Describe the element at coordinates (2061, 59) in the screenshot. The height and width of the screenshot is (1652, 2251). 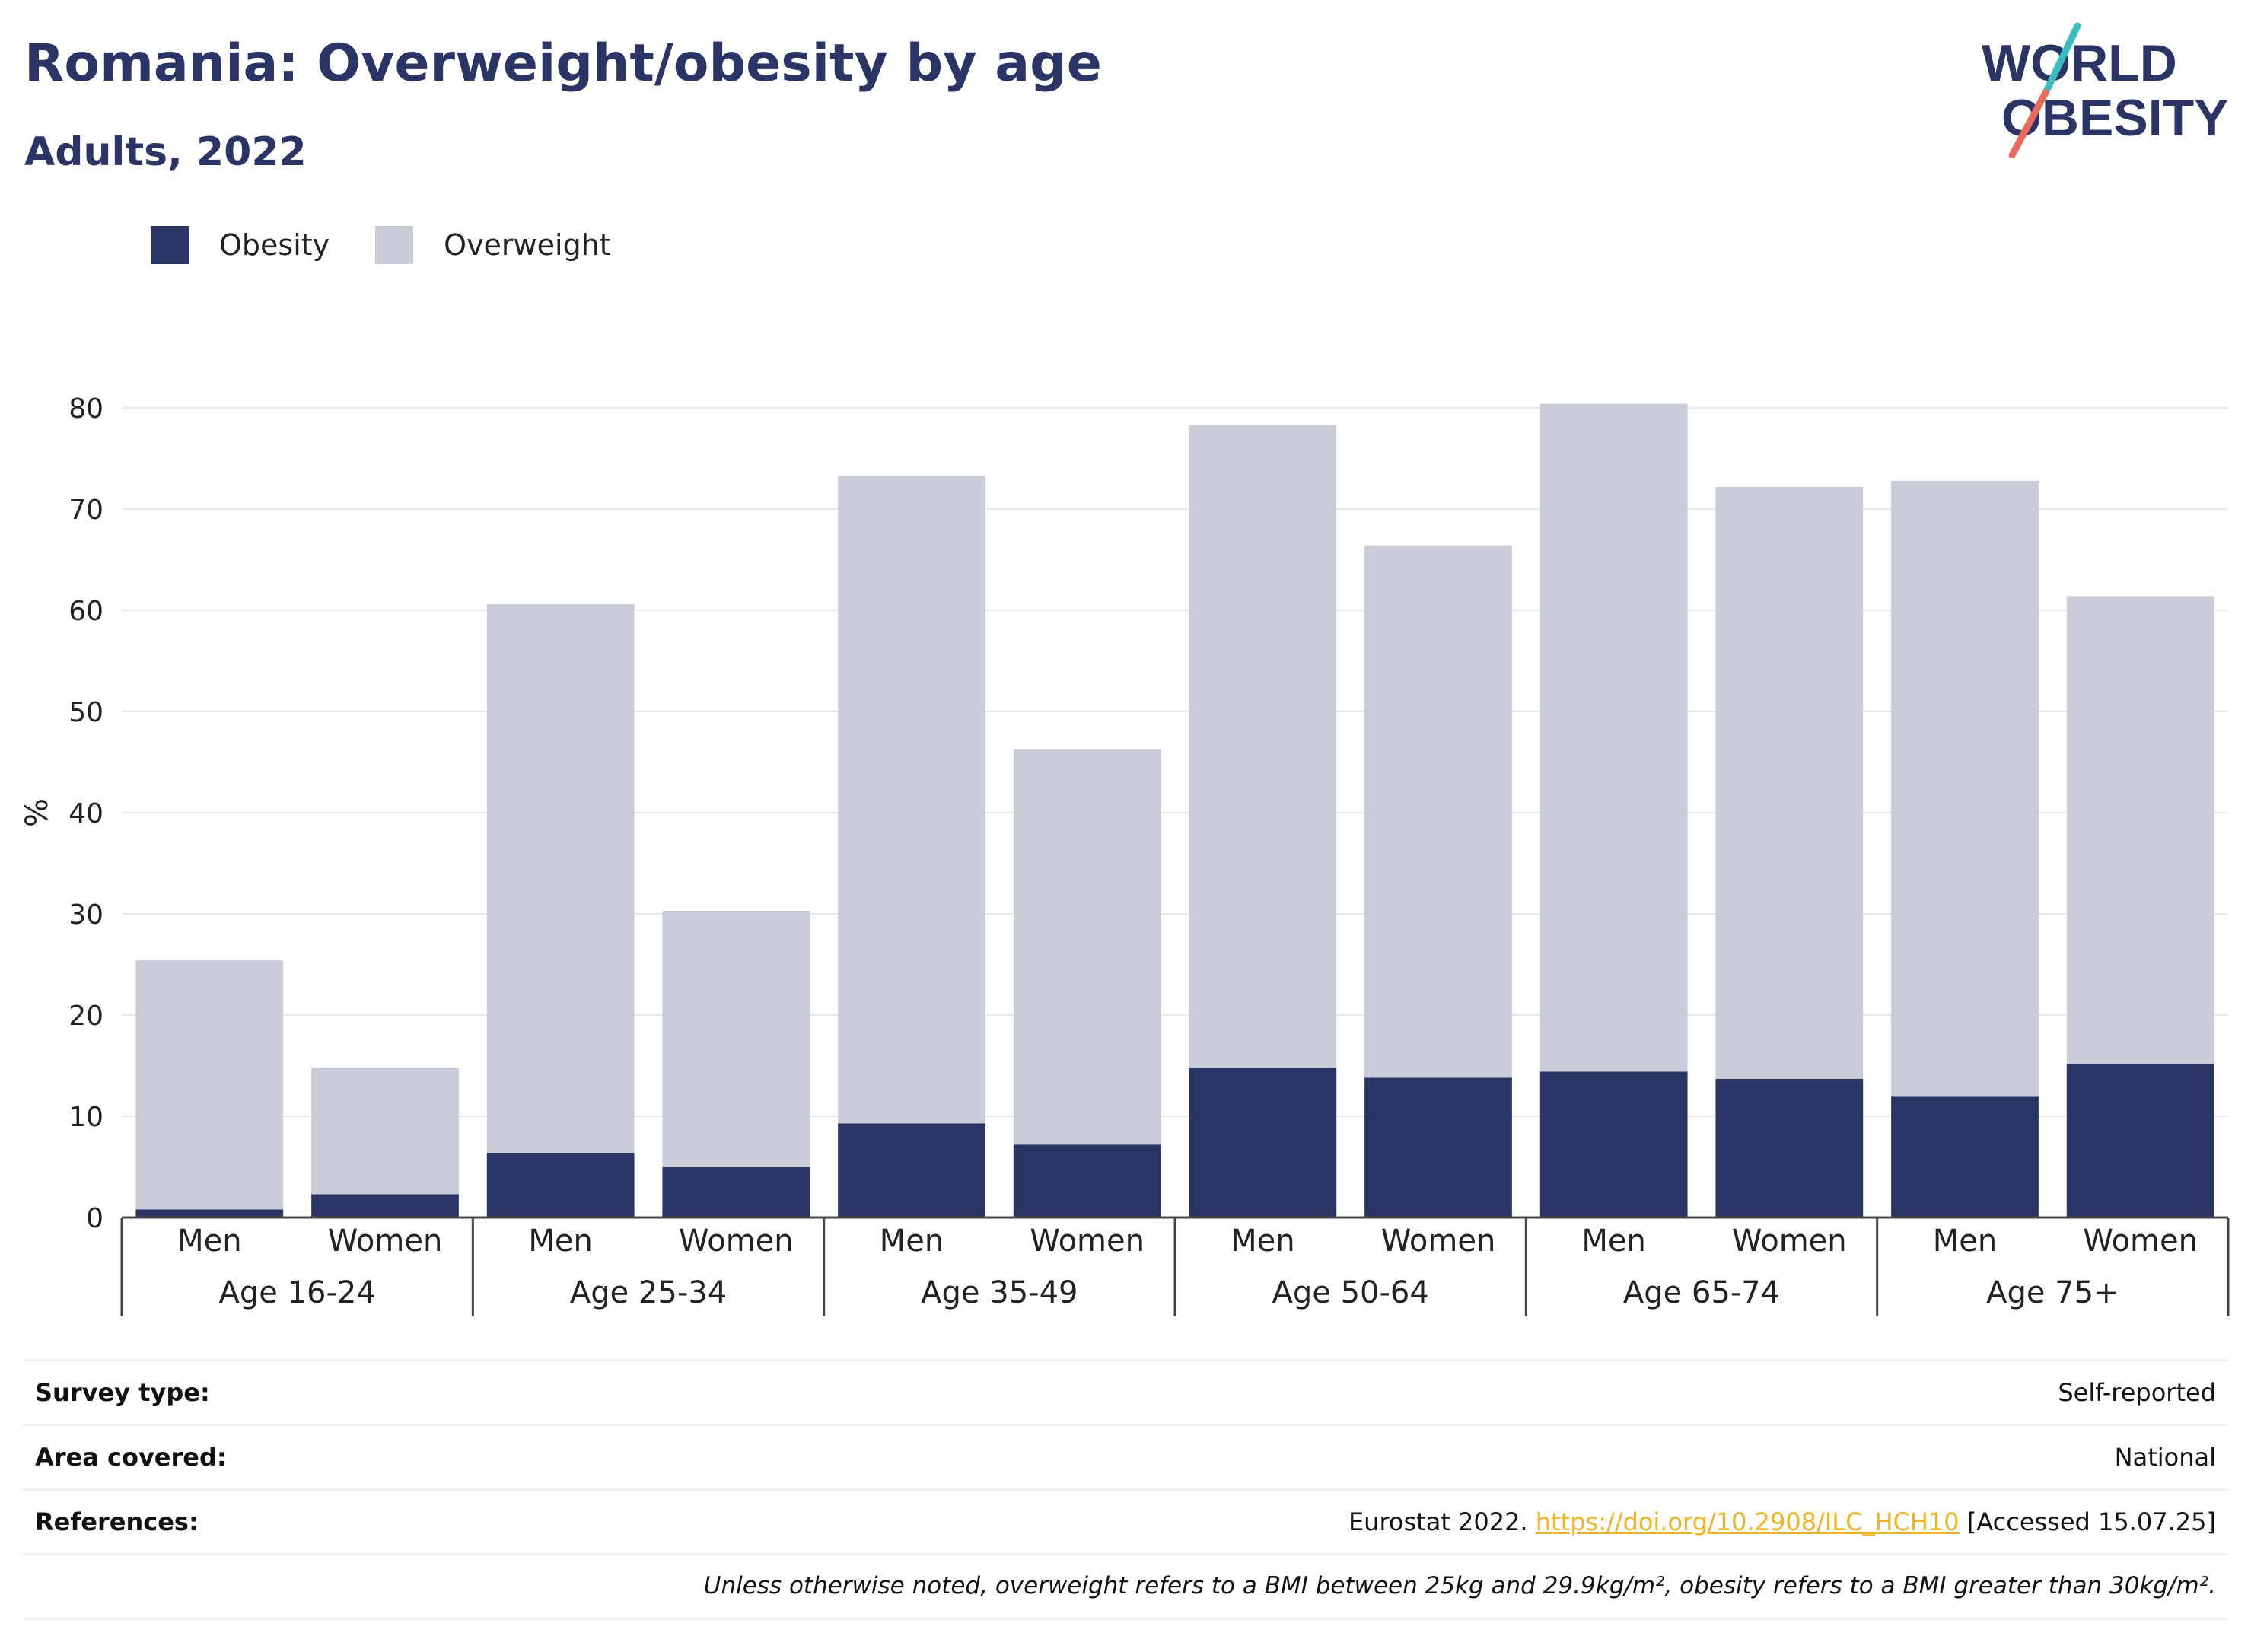
I see `logo-slash-top` at that location.